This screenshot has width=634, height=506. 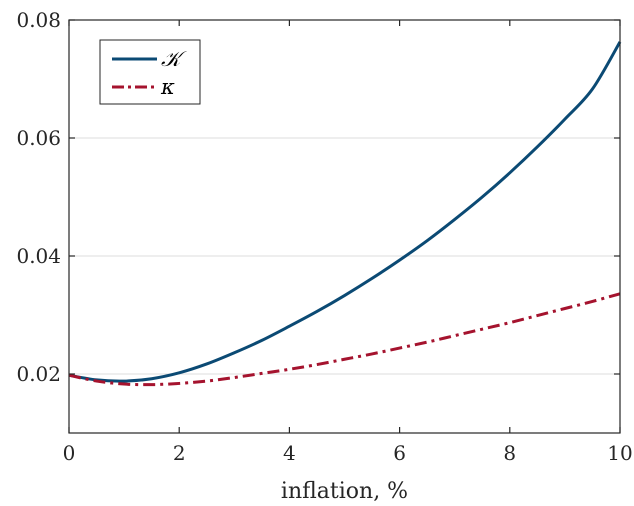 I want to click on legend-label-kappa: κ, so click(x=167, y=87).